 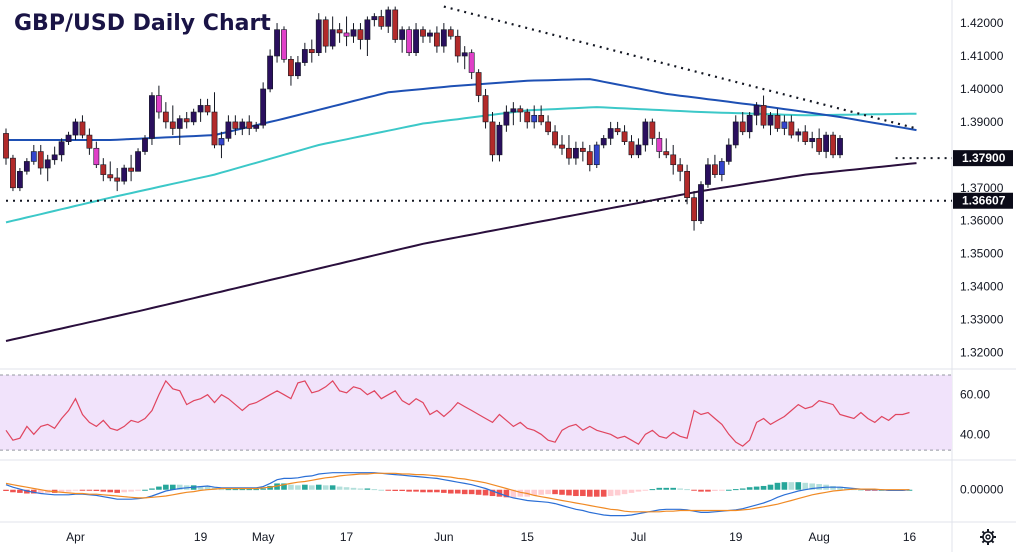 What do you see at coordinates (982, 254) in the screenshot?
I see `price-axis-tick: 1.35000` at bounding box center [982, 254].